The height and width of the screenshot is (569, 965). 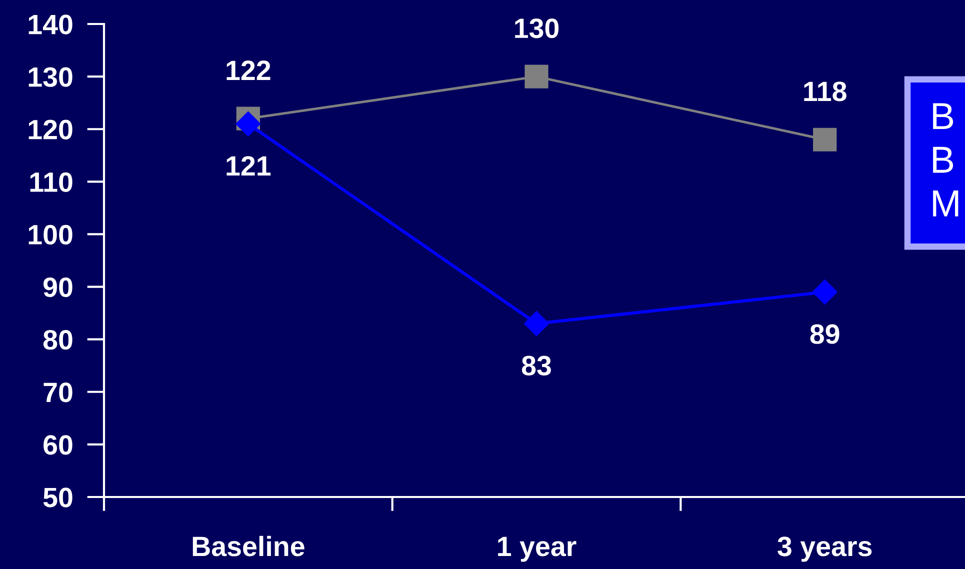 What do you see at coordinates (50, 24) in the screenshot?
I see `y-tick-label: 140` at bounding box center [50, 24].